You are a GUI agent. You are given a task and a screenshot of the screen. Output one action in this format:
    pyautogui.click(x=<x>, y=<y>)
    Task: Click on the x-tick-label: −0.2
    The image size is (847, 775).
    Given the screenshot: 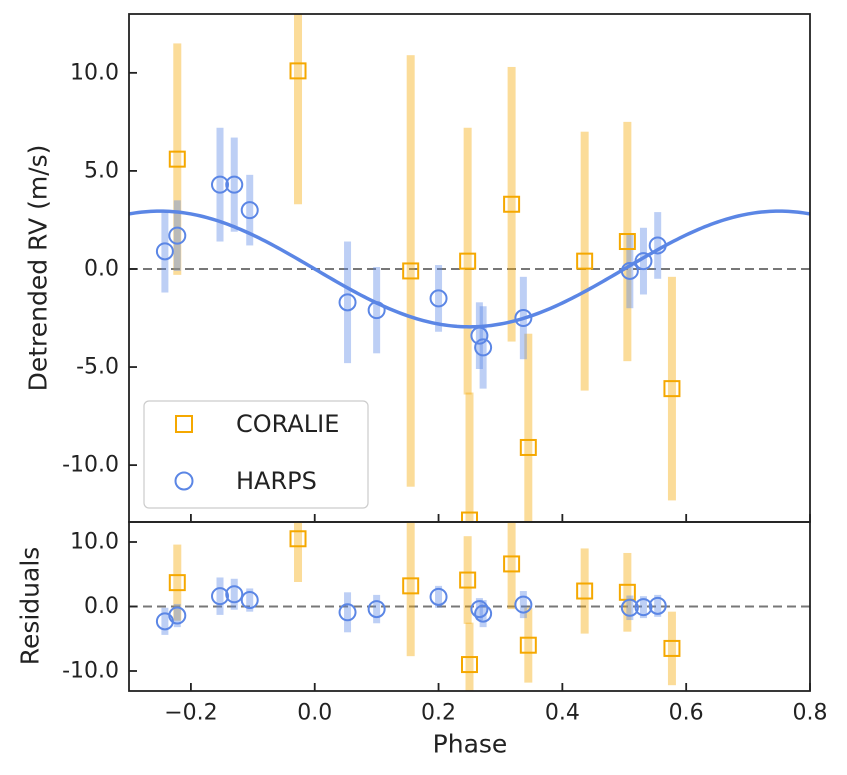 What is the action you would take?
    pyautogui.click(x=190, y=713)
    